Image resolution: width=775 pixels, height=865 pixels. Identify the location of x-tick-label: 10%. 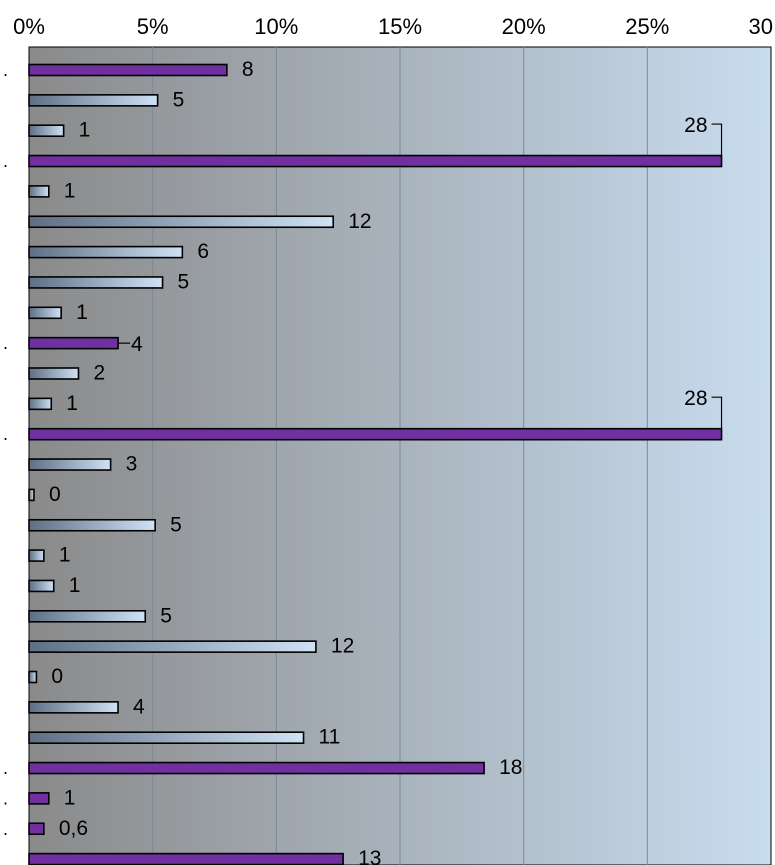
(276, 26).